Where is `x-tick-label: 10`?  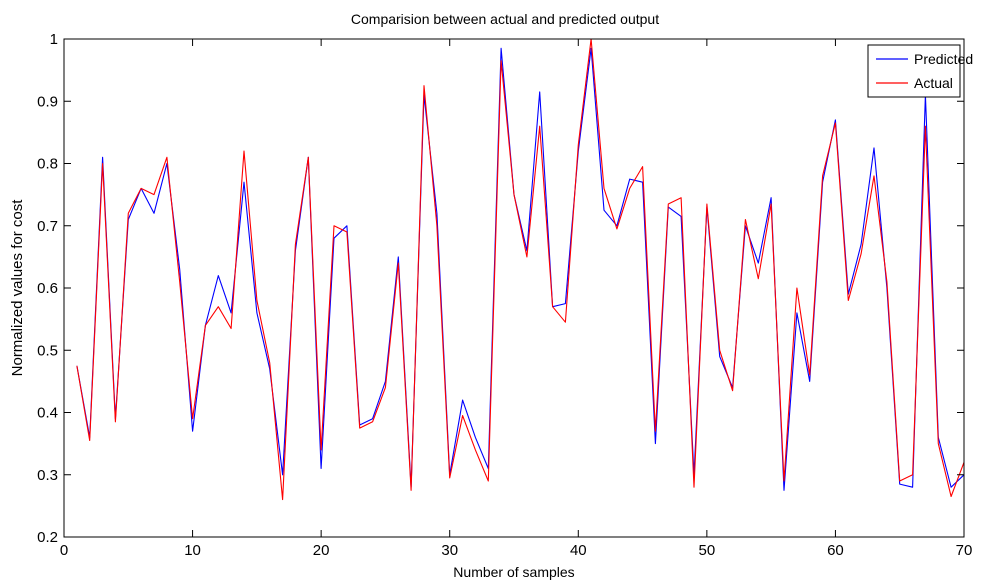 x-tick-label: 10 is located at coordinates (192, 550).